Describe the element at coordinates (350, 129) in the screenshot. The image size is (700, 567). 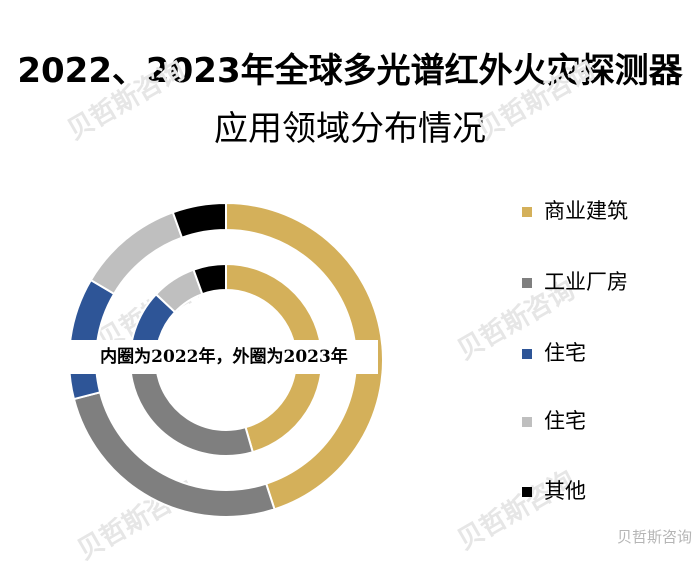
I see `chart-title-line2: 应用领域分布情况` at that location.